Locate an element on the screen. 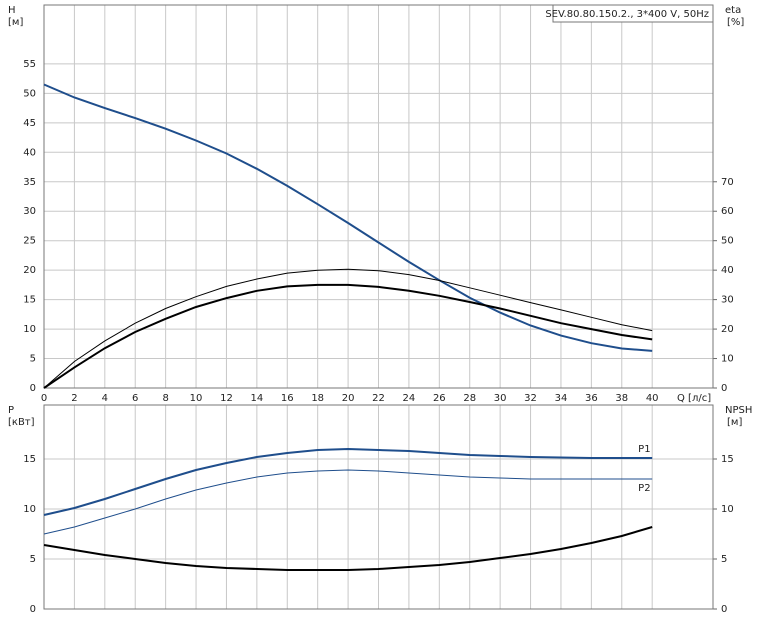 The width and height of the screenshot is (759, 622). y2-tick-label: 70 is located at coordinates (727, 182).